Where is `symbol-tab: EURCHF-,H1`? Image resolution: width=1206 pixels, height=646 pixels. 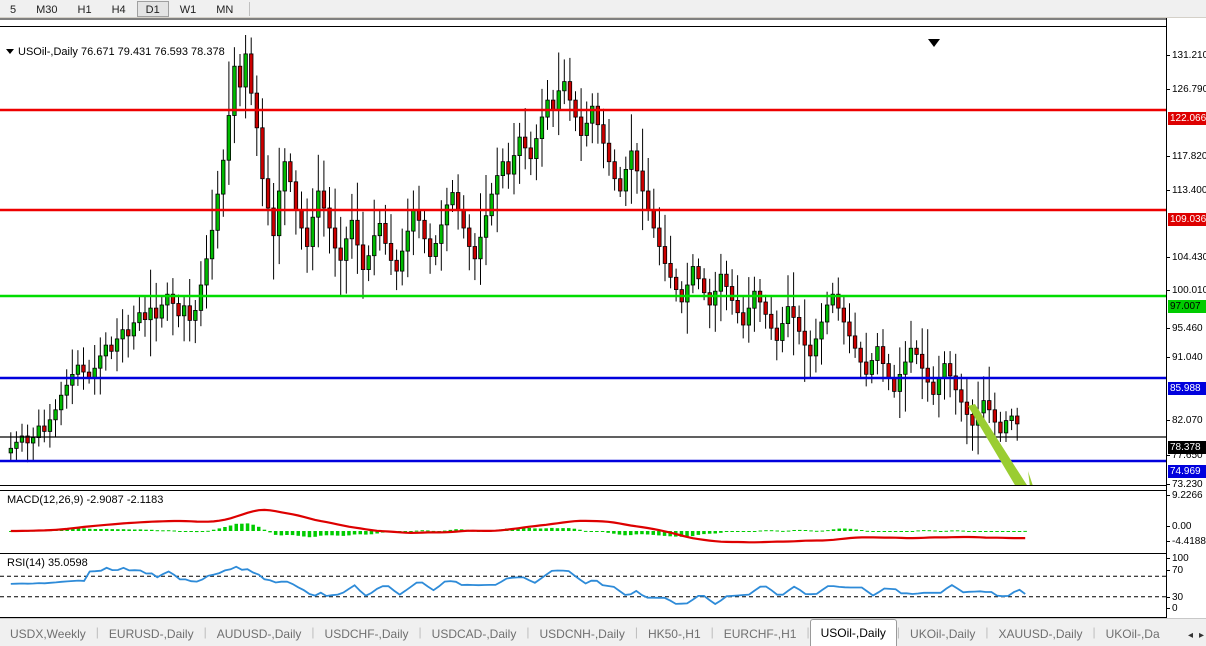 symbol-tab: EURCHF-,H1 is located at coordinates (760, 634).